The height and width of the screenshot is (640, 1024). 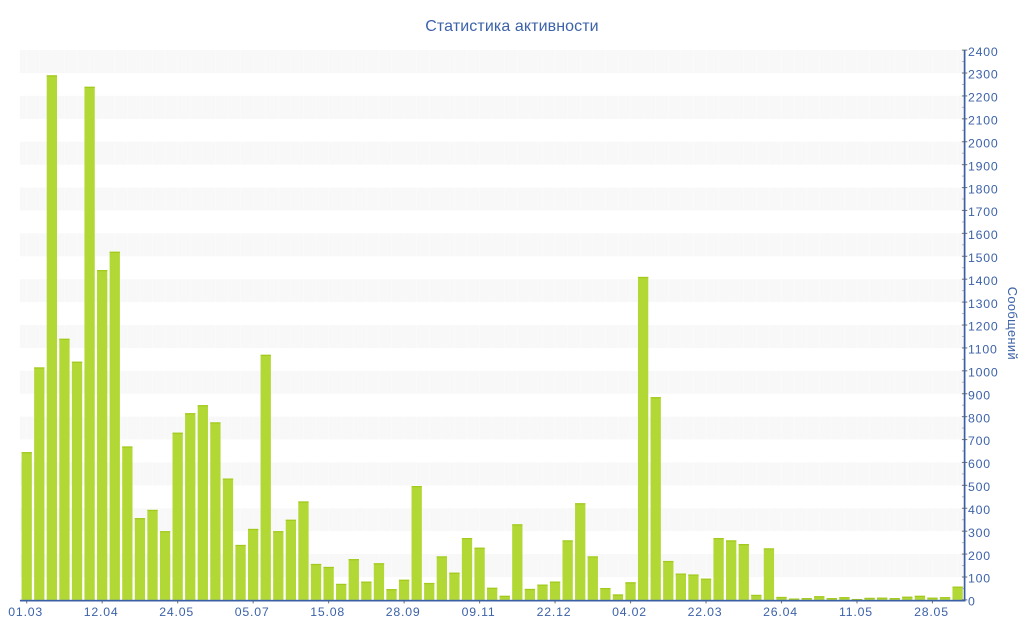 I want to click on svg-text: 200, so click(x=979, y=556).